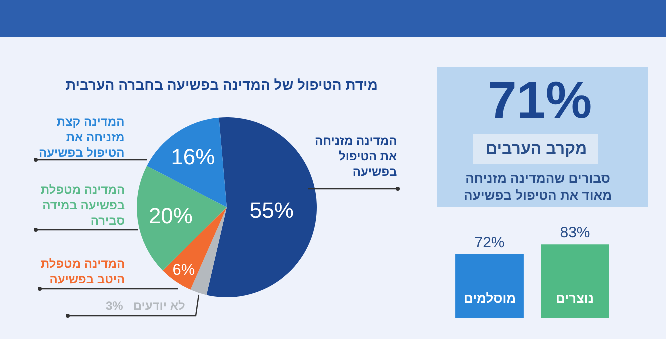 Image resolution: width=666 pixels, height=339 pixels. Describe the element at coordinates (170, 215) in the screenshot. I see `data-label: 20%` at that location.